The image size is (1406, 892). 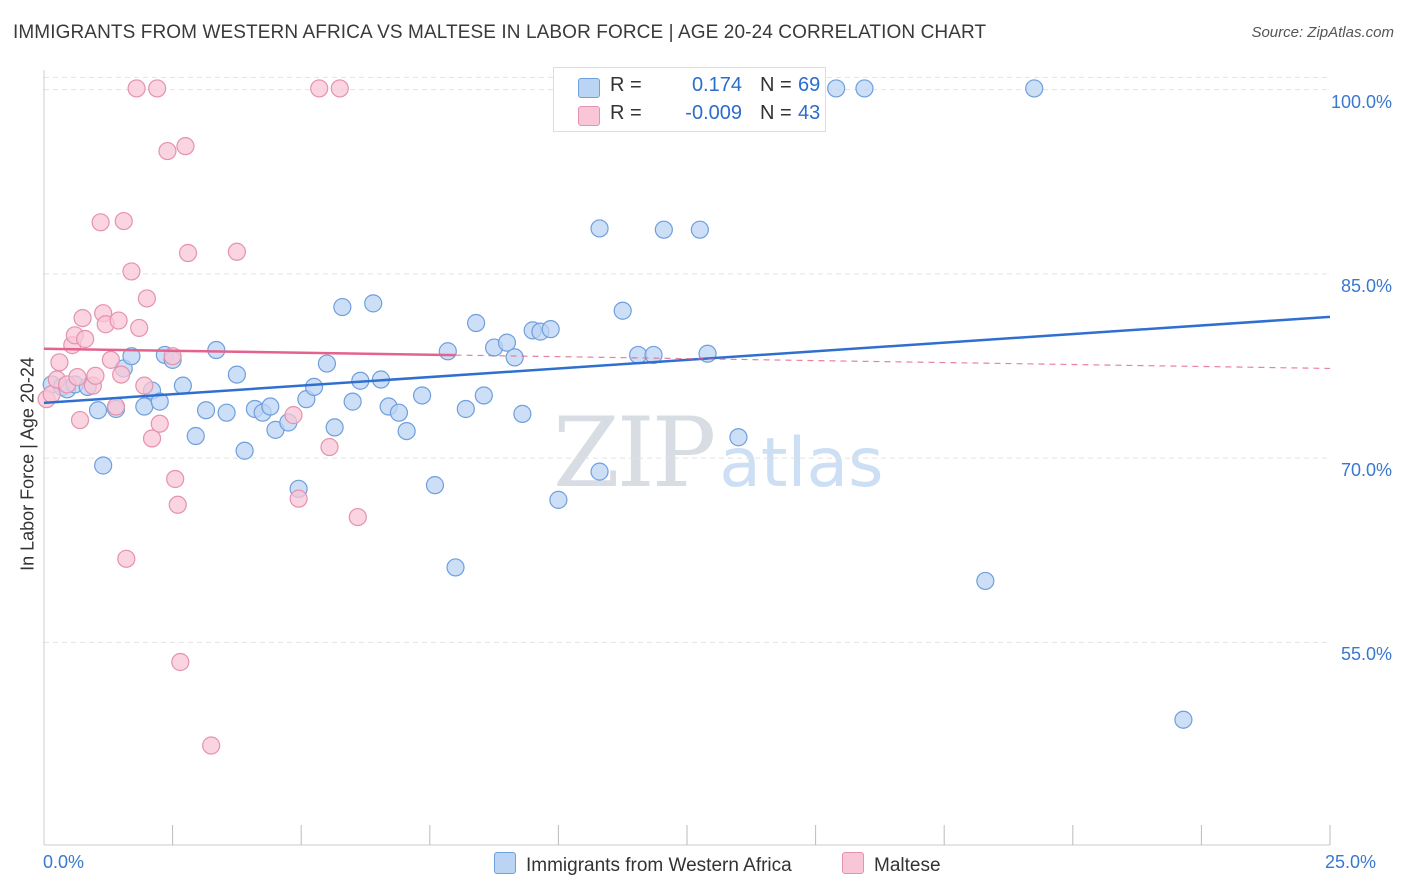 I want to click on y-tick-label: 55.0%, so click(x=1366, y=654).